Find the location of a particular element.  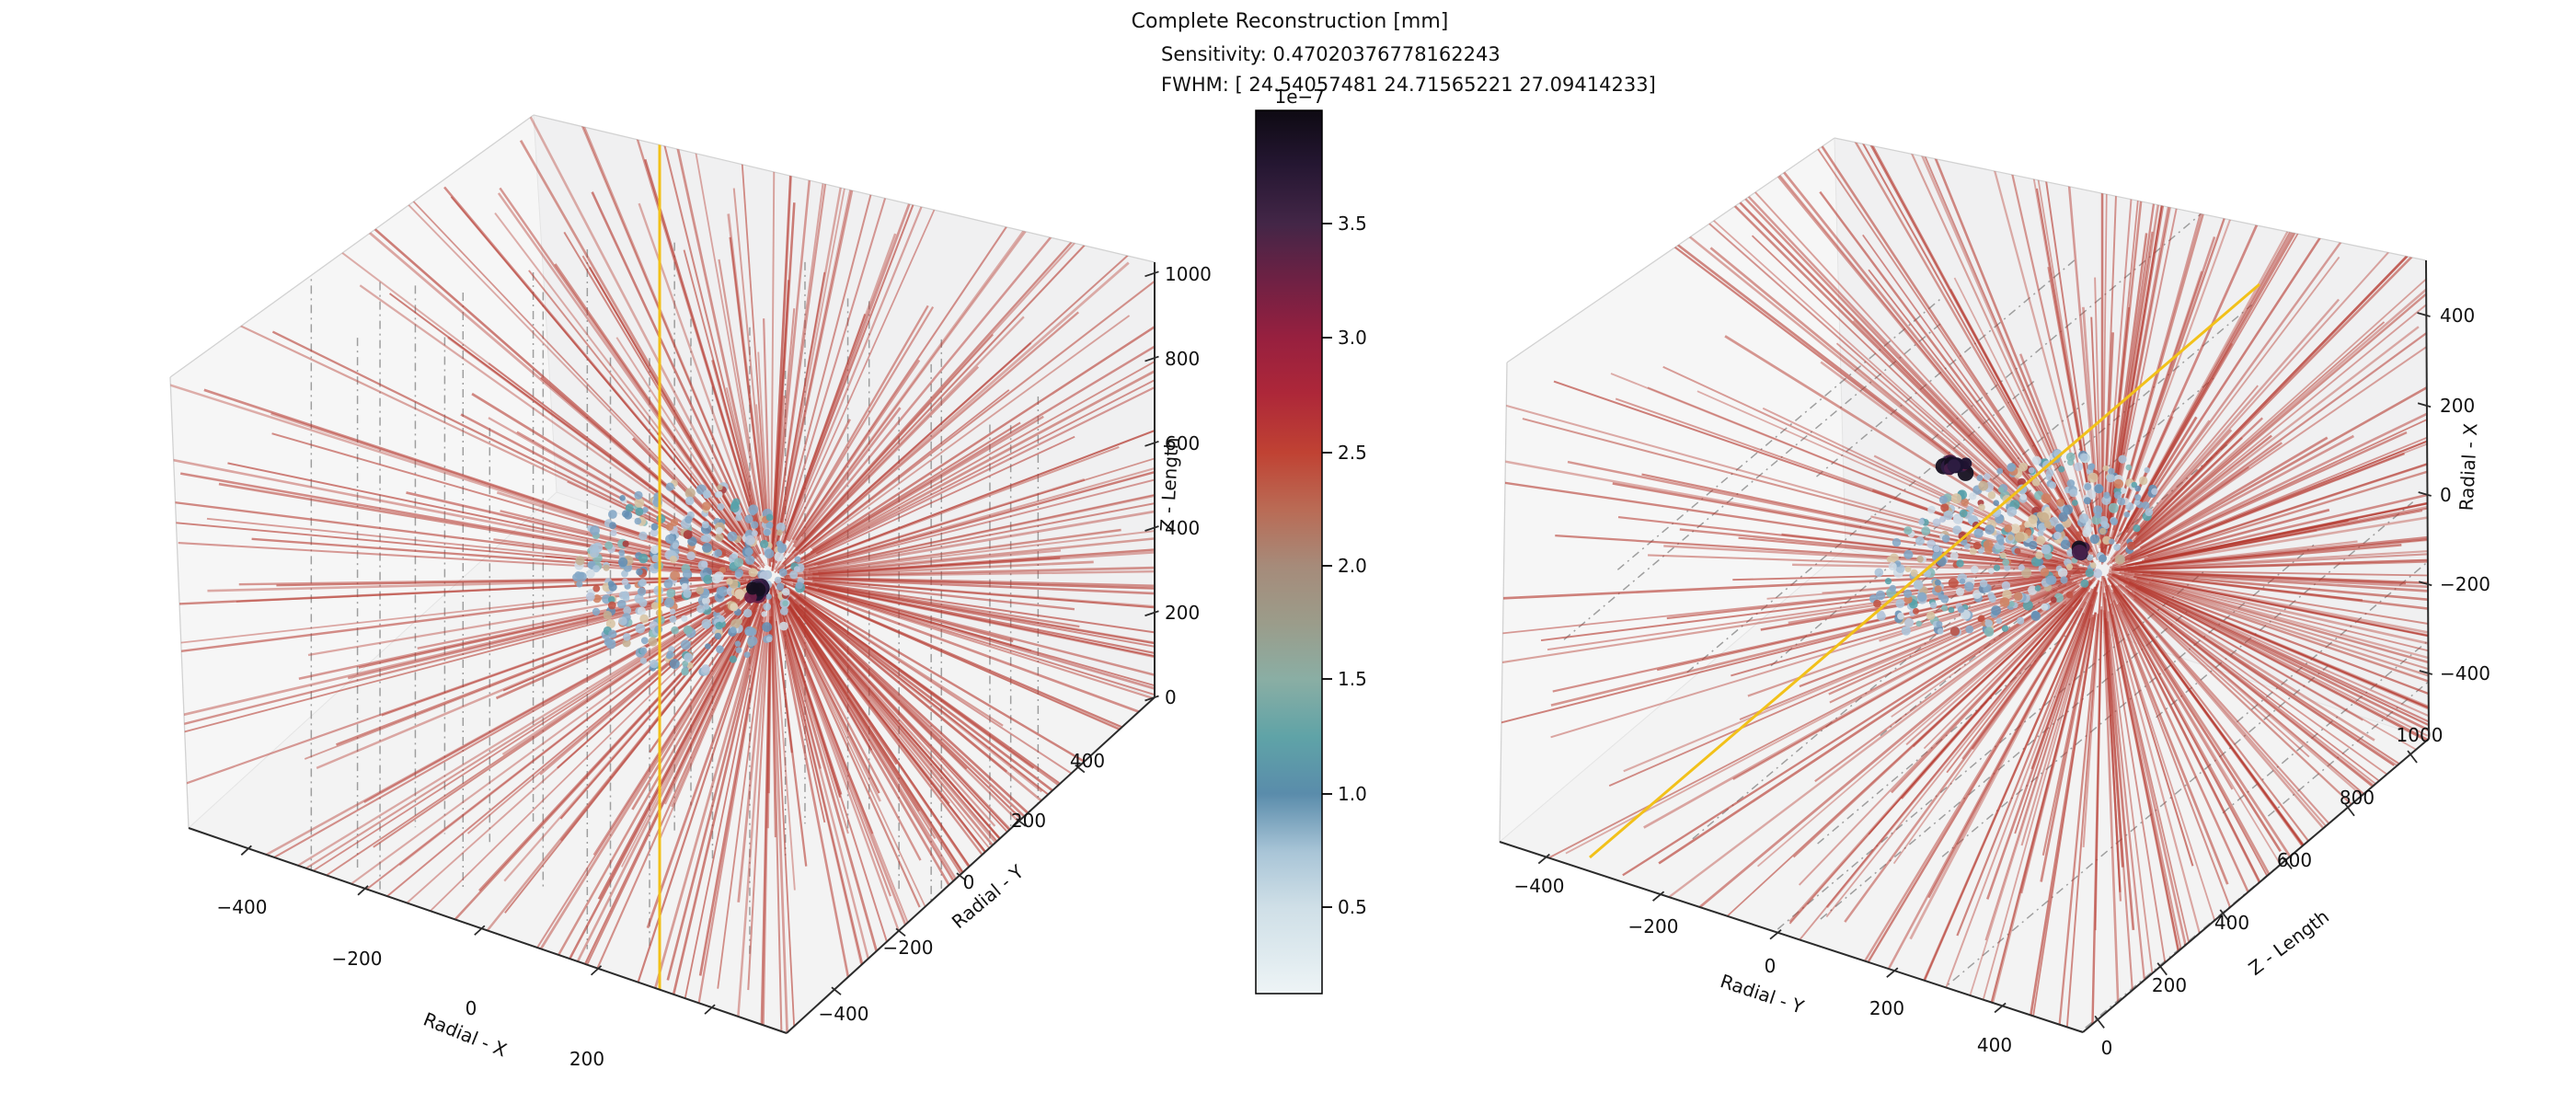

colorbar-offset-label: 1e−7 is located at coordinates (1299, 97).